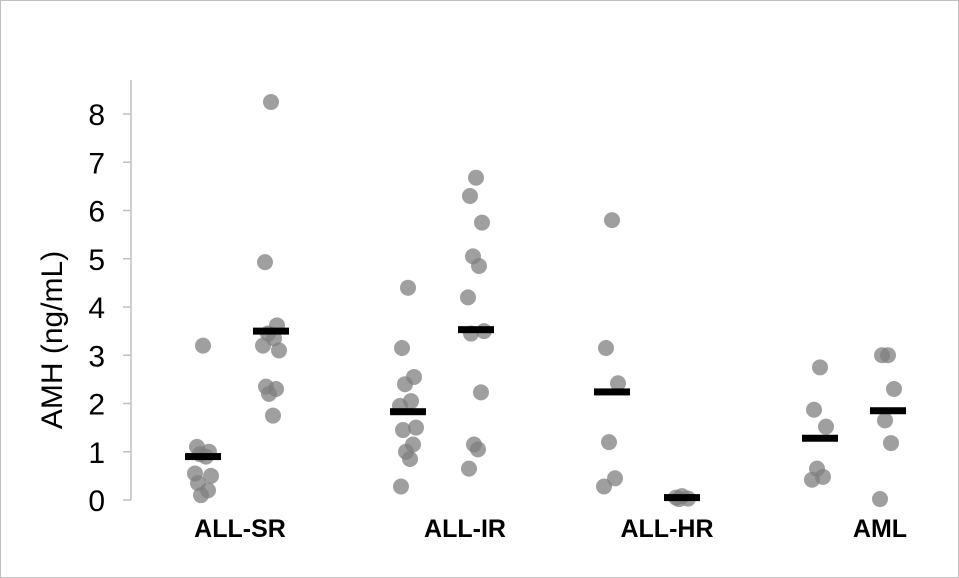 This screenshot has height=578, width=959. I want to click on y-tick-label: 7, so click(96, 163).